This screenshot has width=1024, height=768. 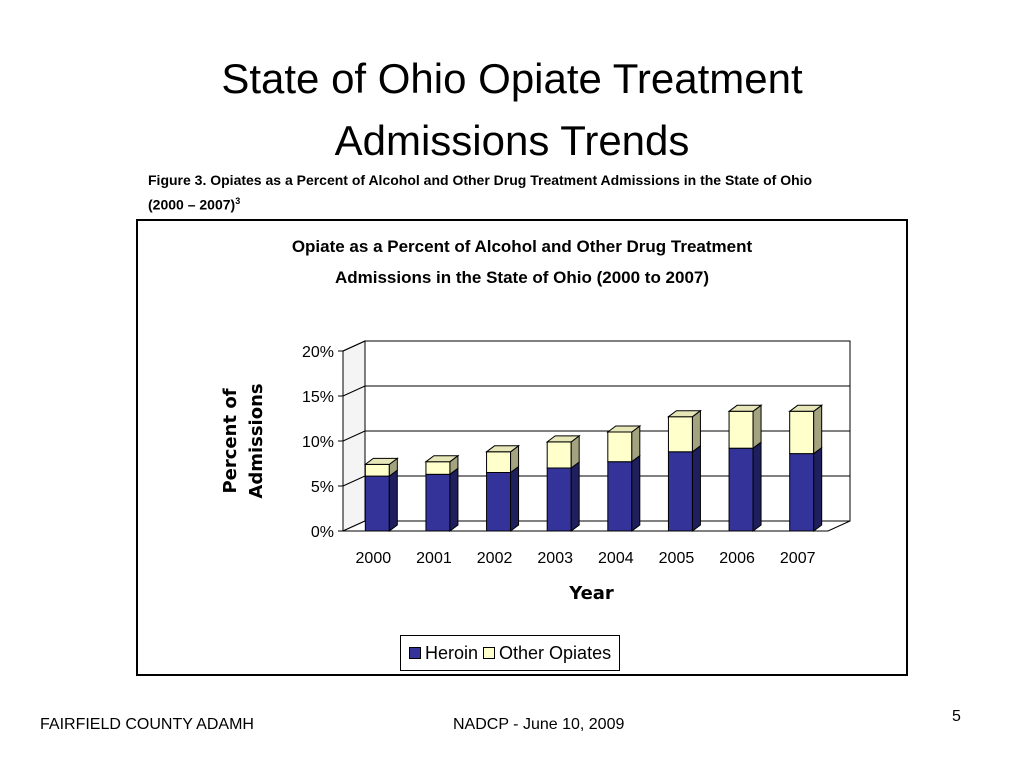 I want to click on bar-other-opiates-2005, so click(x=680, y=434).